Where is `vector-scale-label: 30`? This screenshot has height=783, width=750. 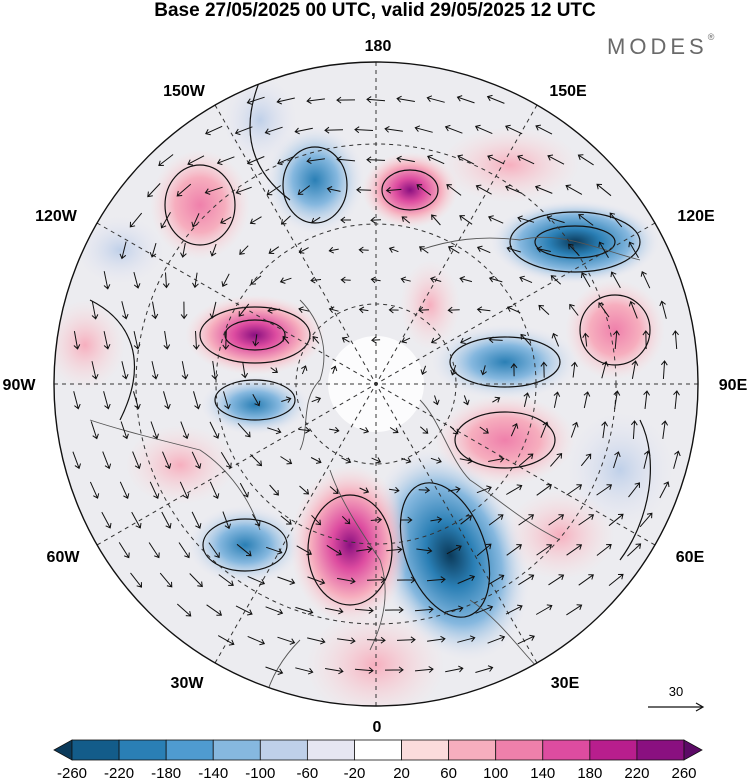 vector-scale-label: 30 is located at coordinates (676, 691).